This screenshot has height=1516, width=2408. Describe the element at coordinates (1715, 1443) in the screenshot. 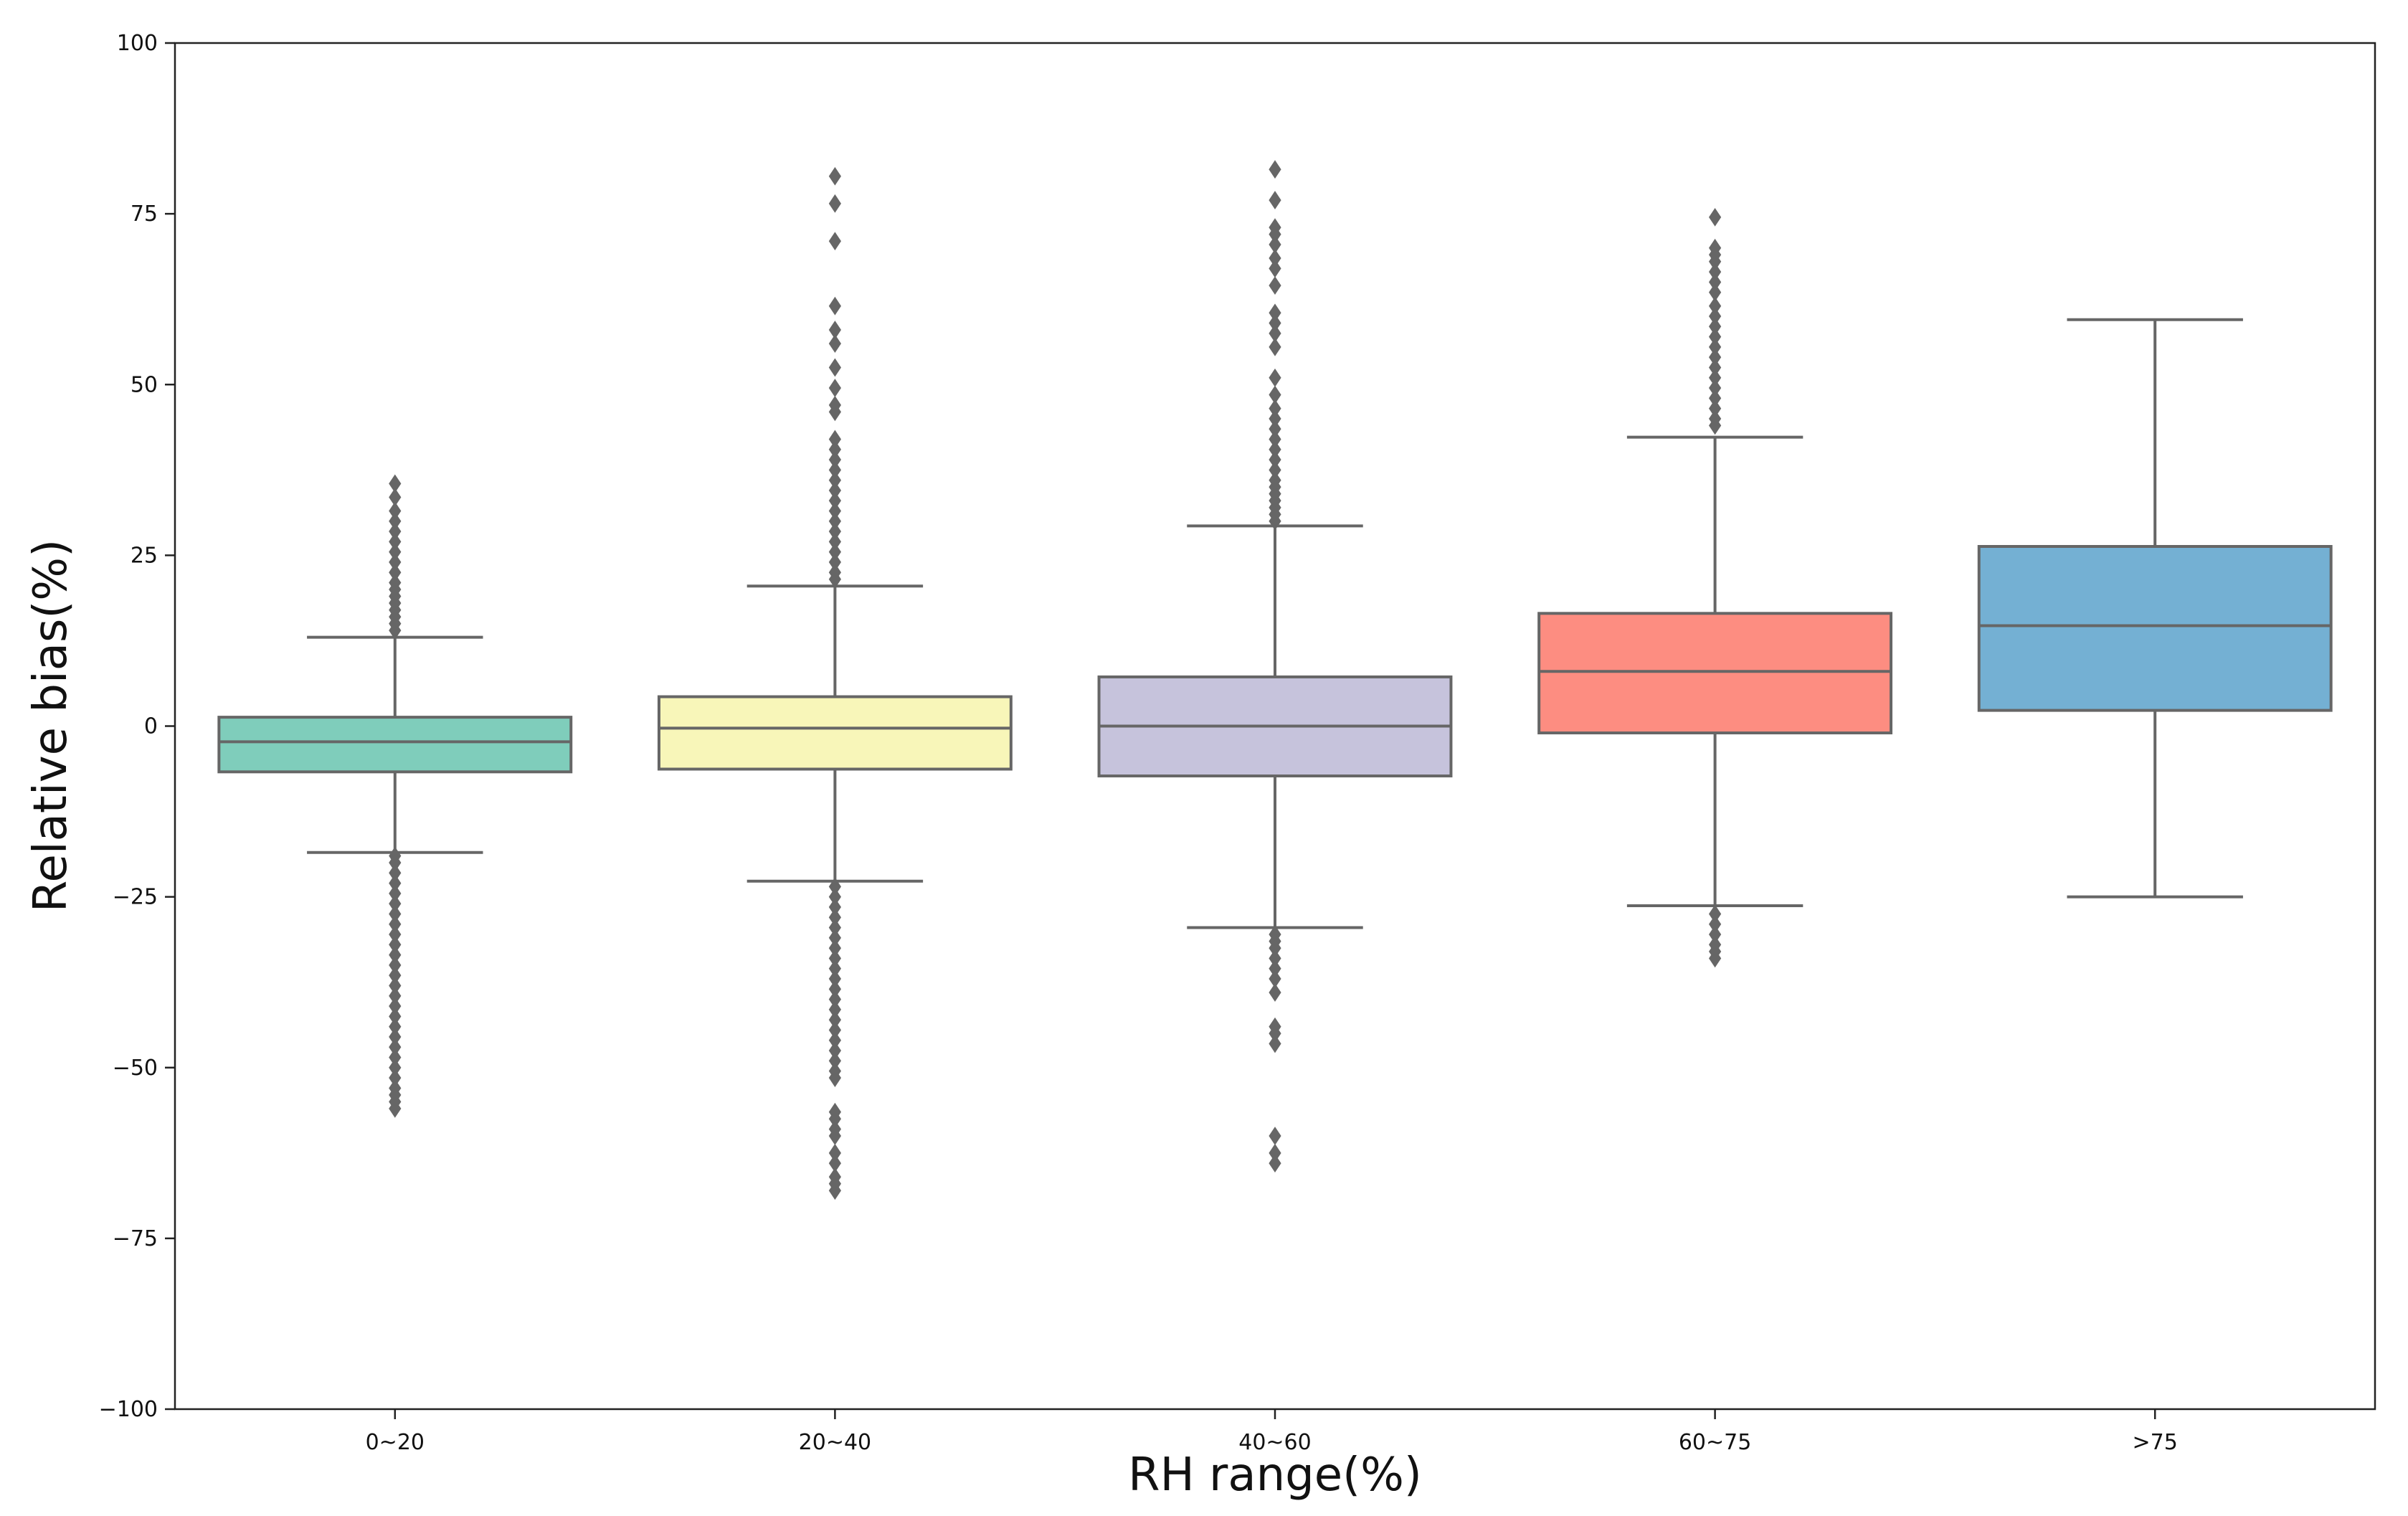

I see `x-tick-label: 60~75` at that location.